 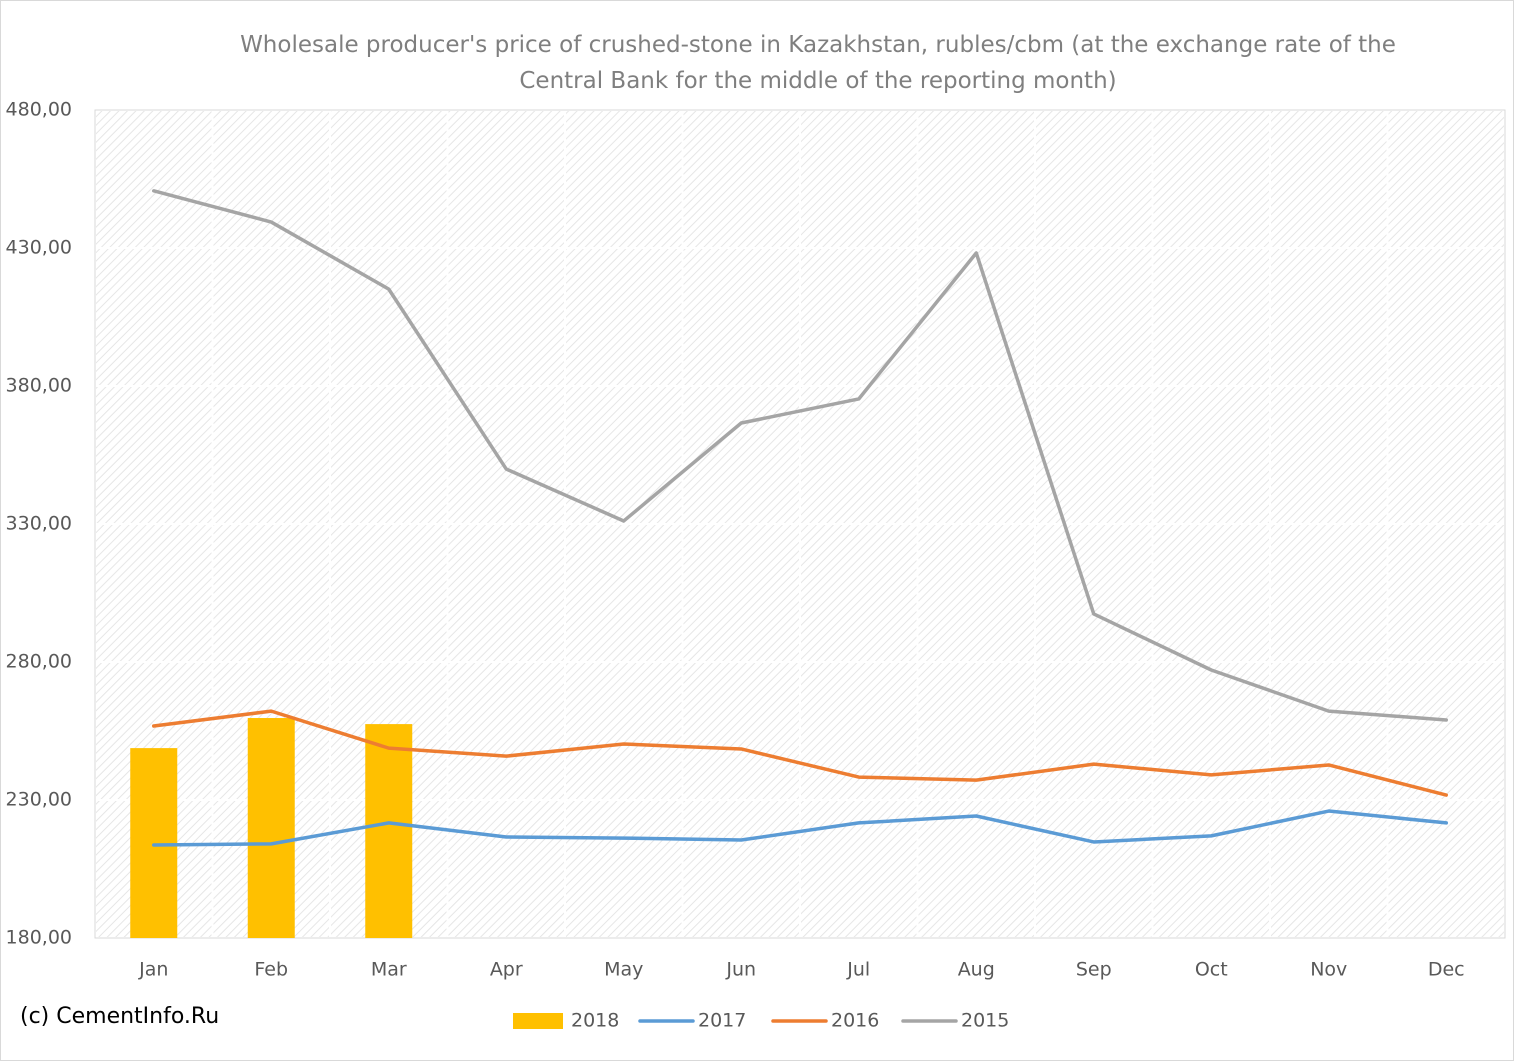 I want to click on legend-swatch, so click(x=538, y=1021).